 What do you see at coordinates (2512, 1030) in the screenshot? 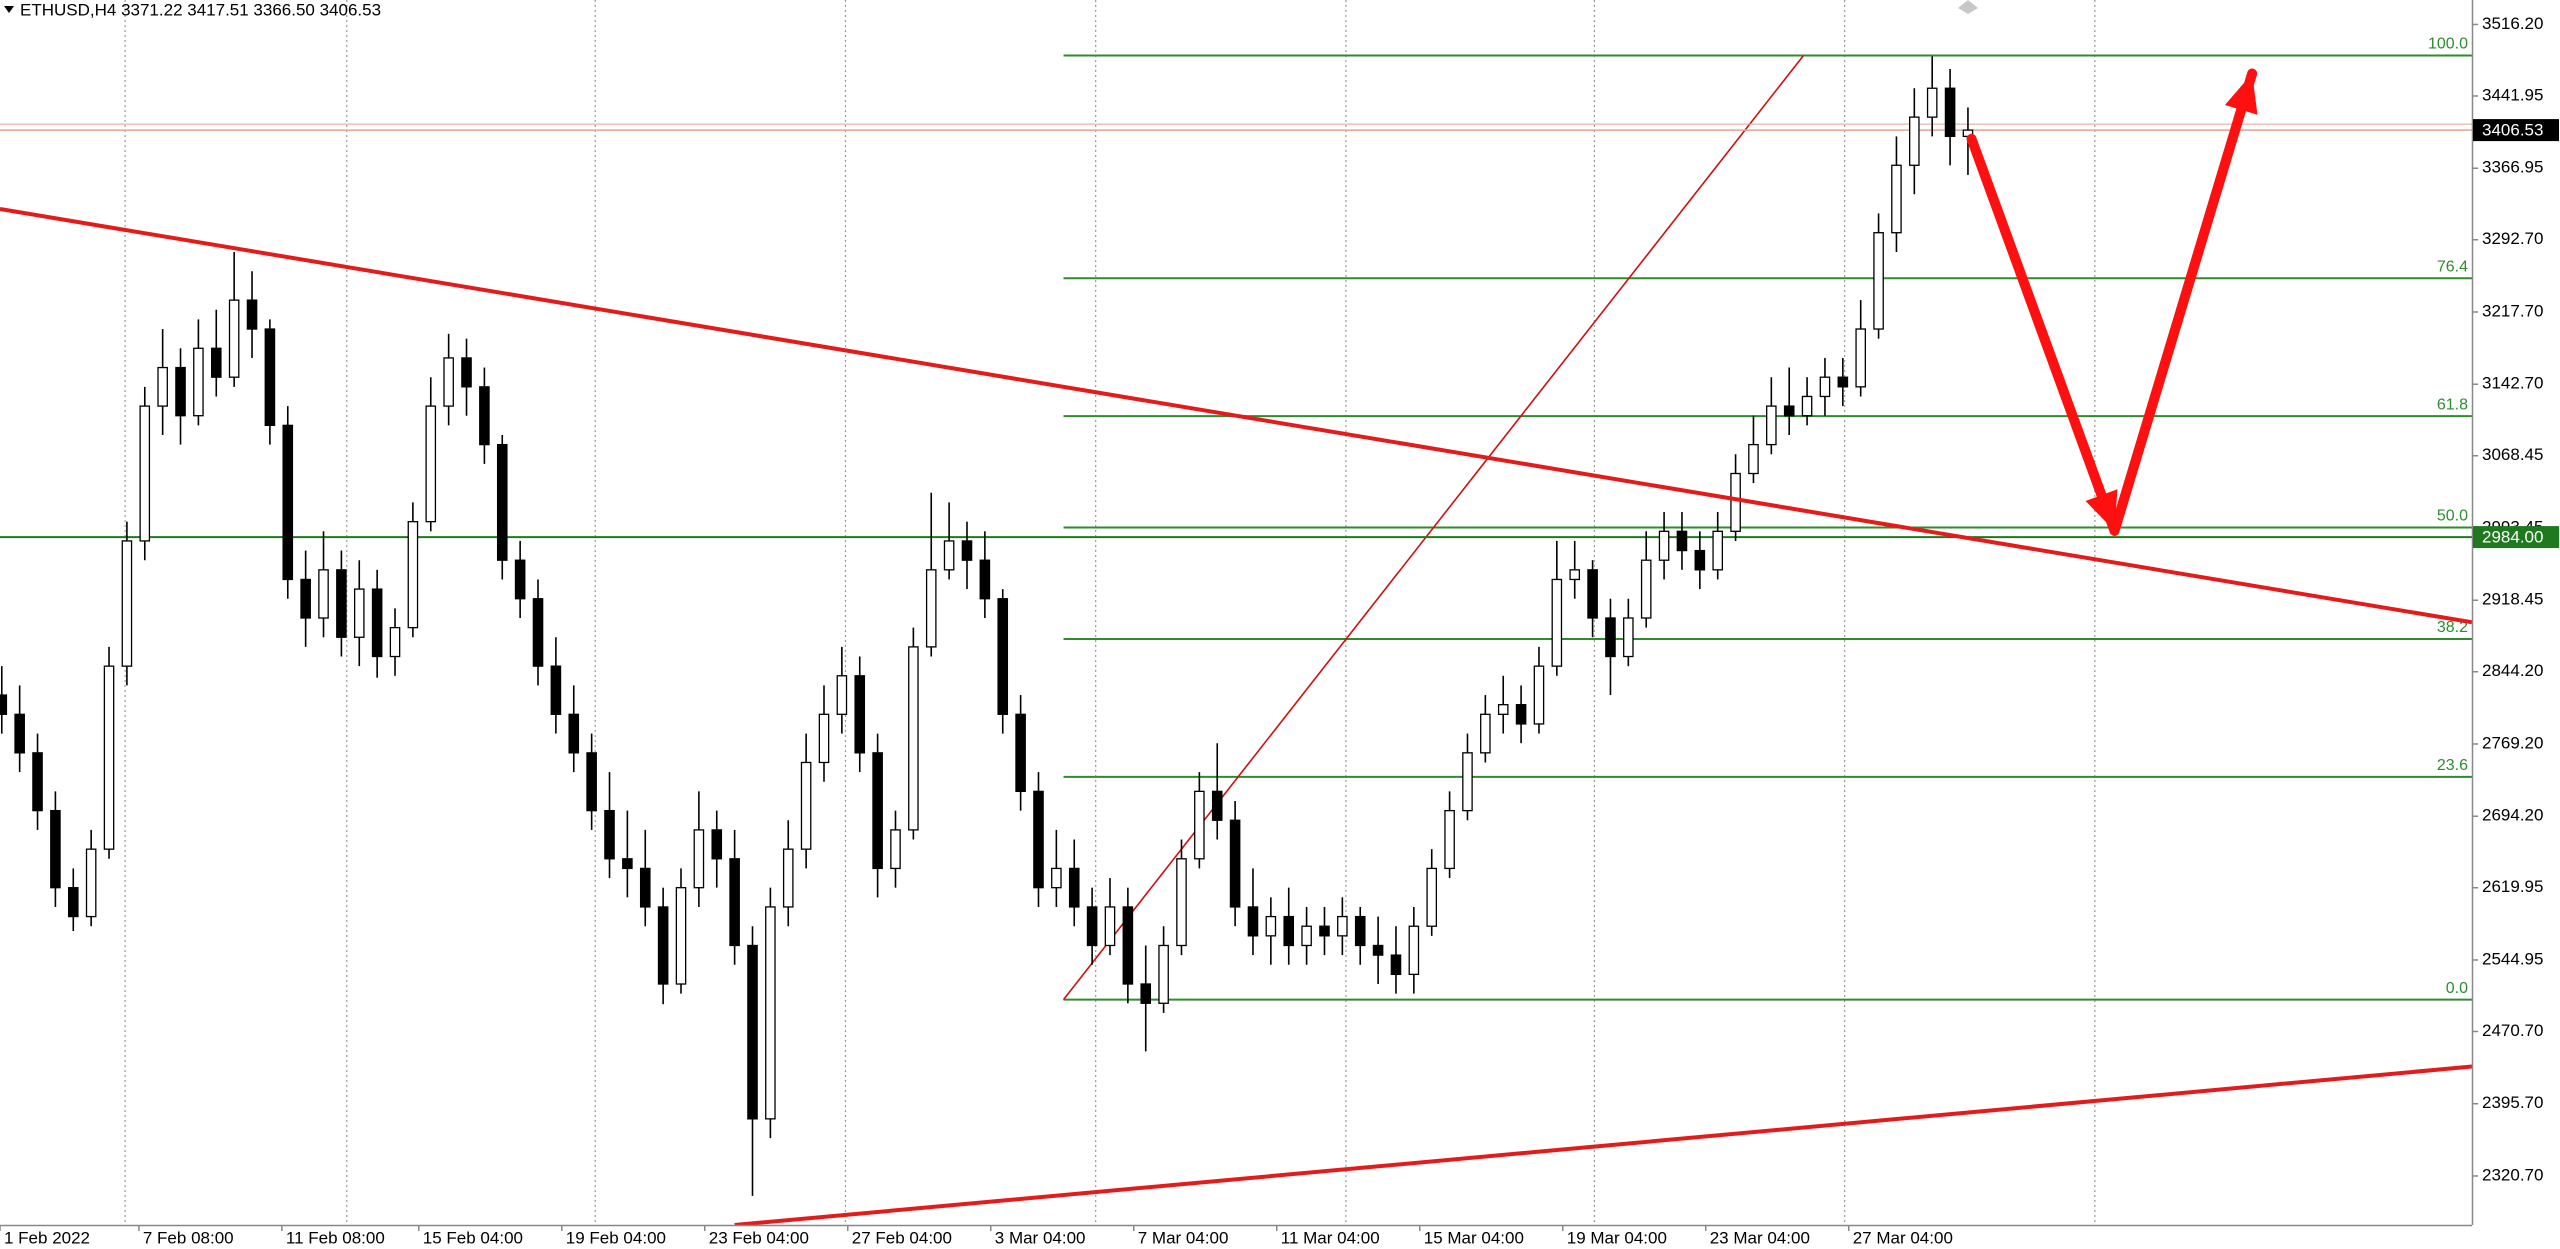
I see `y-tick-label: 2470.70` at bounding box center [2512, 1030].